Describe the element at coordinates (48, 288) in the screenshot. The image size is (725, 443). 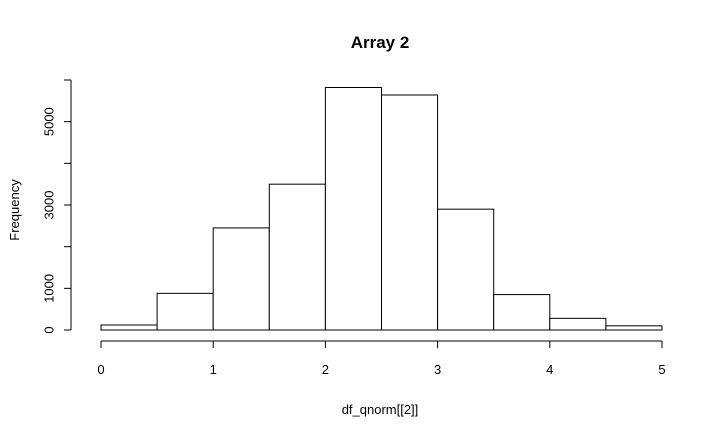
I see `y-tick-label: 1000` at that location.